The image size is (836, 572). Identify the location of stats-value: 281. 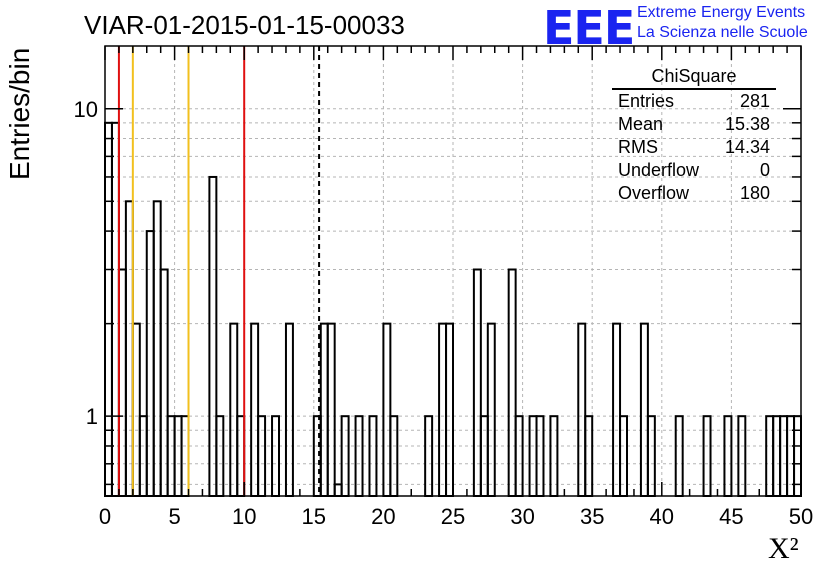
(754, 101).